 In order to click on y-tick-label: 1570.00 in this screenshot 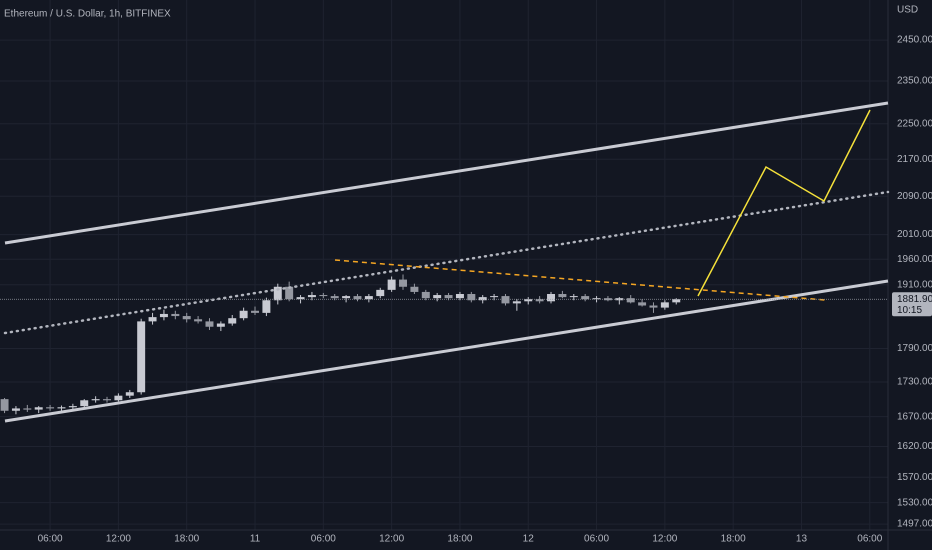, I will do `click(914, 477)`.